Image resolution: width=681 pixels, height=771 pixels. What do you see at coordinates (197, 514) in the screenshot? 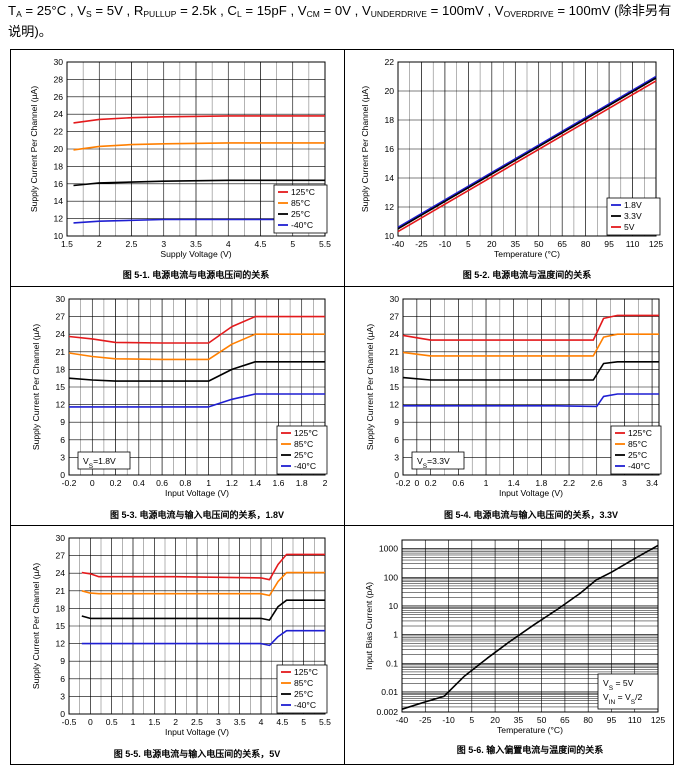
I see `figure-caption: 图 5-3. 电源电流与输入电压间的关系，1.8V` at bounding box center [197, 514].